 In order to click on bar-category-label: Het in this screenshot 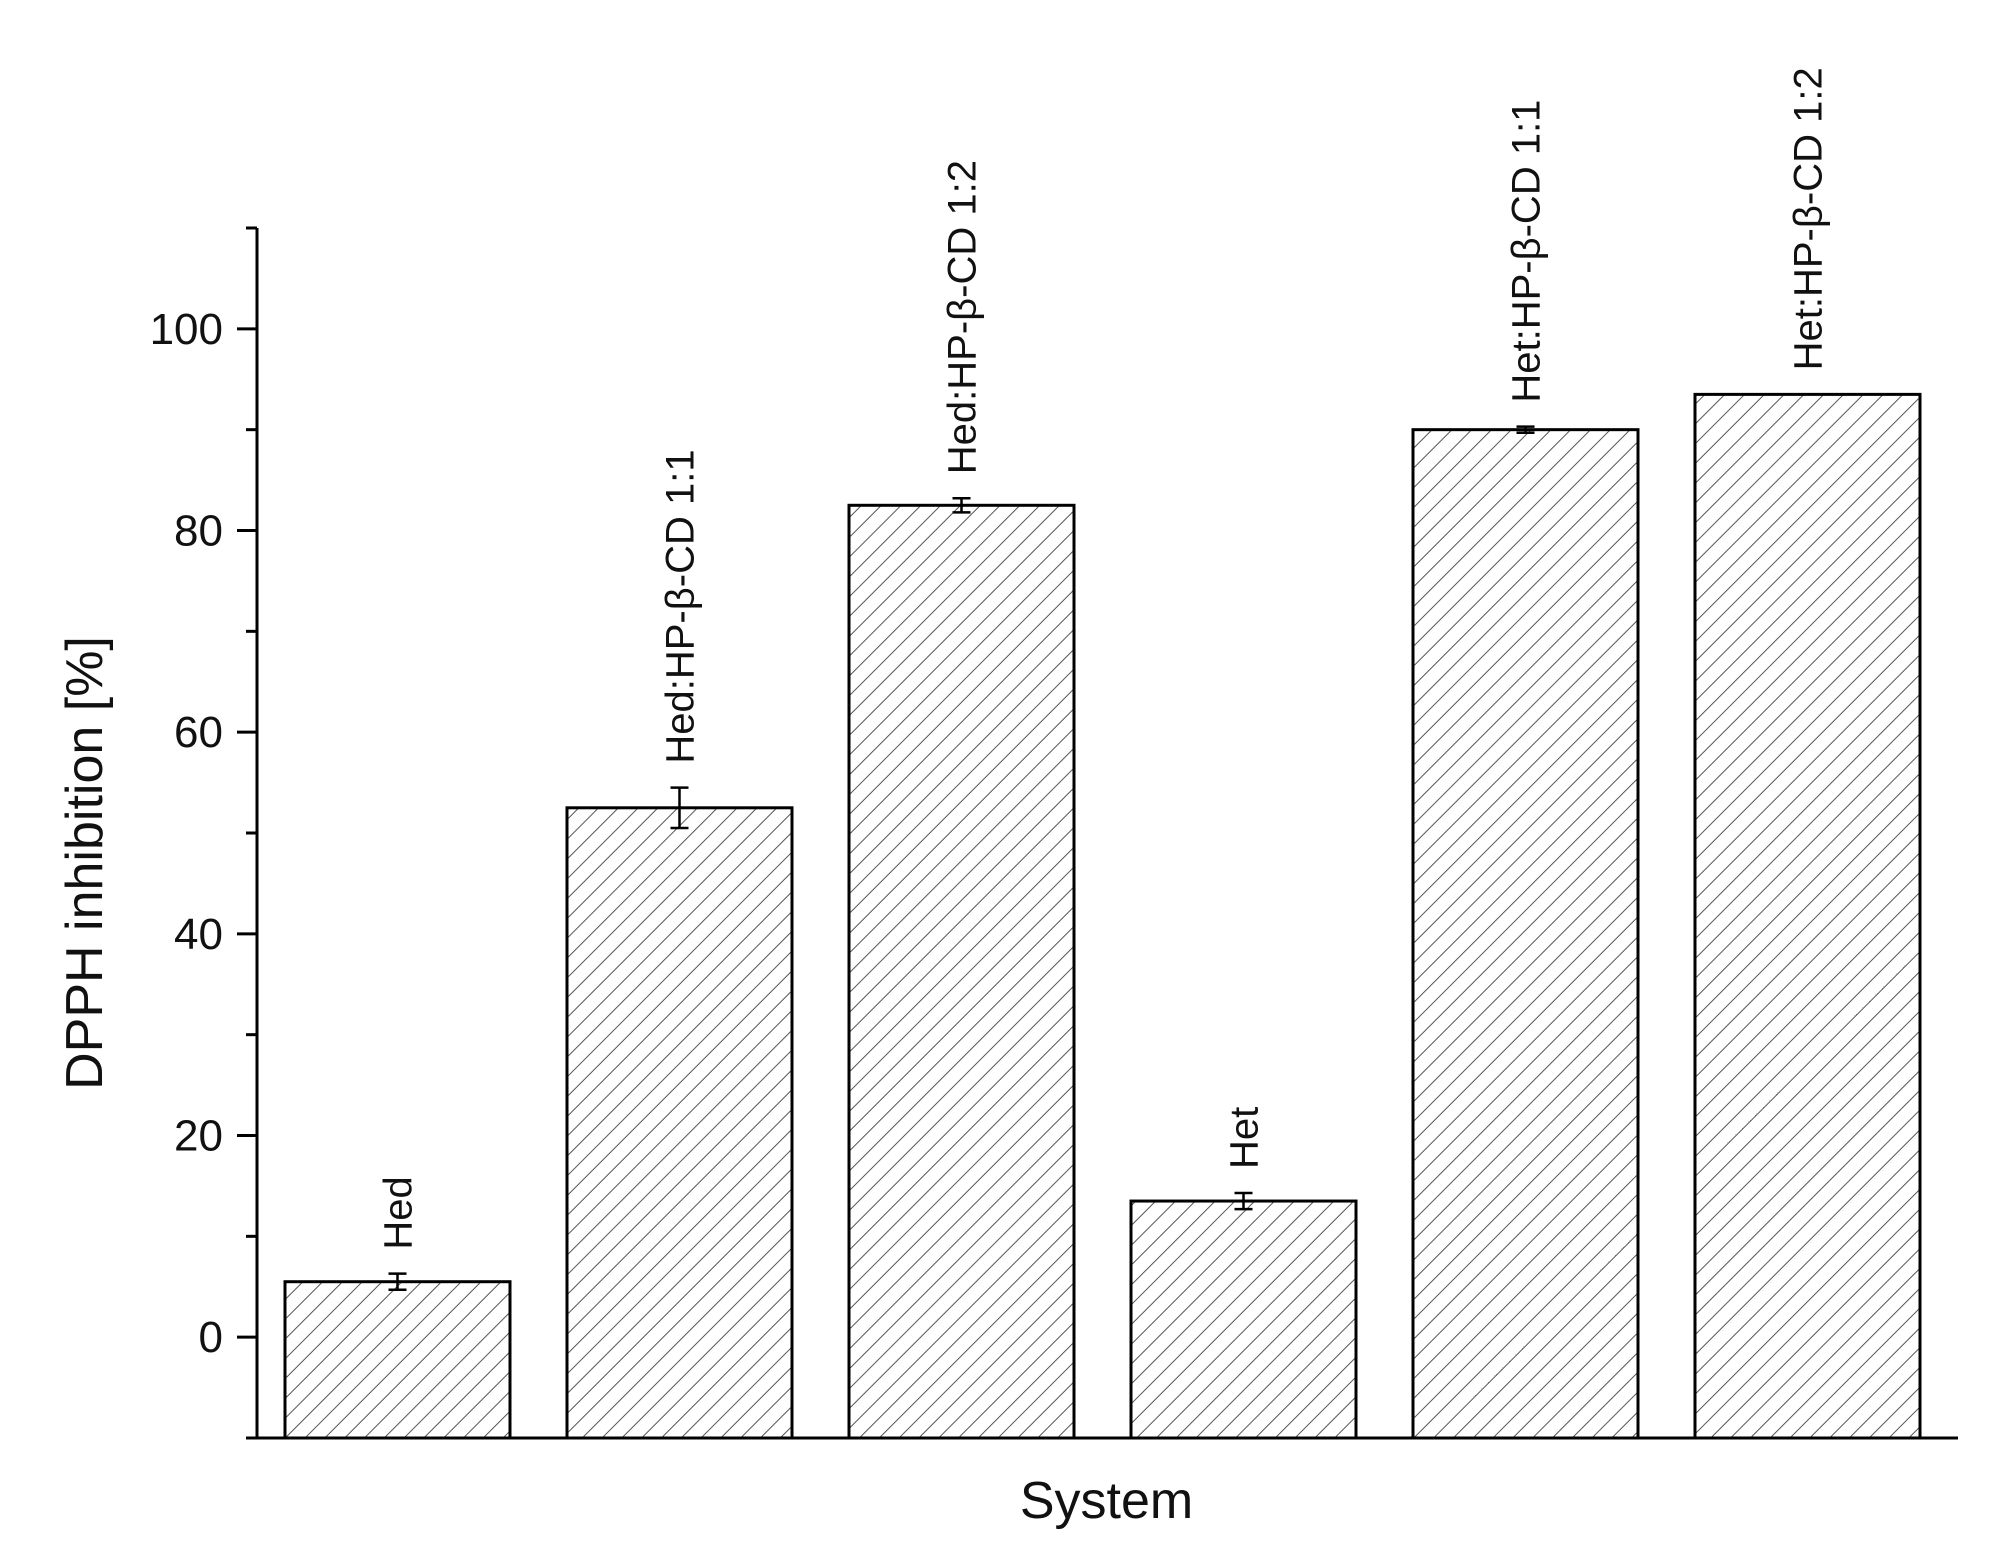, I will do `click(1245, 1138)`.